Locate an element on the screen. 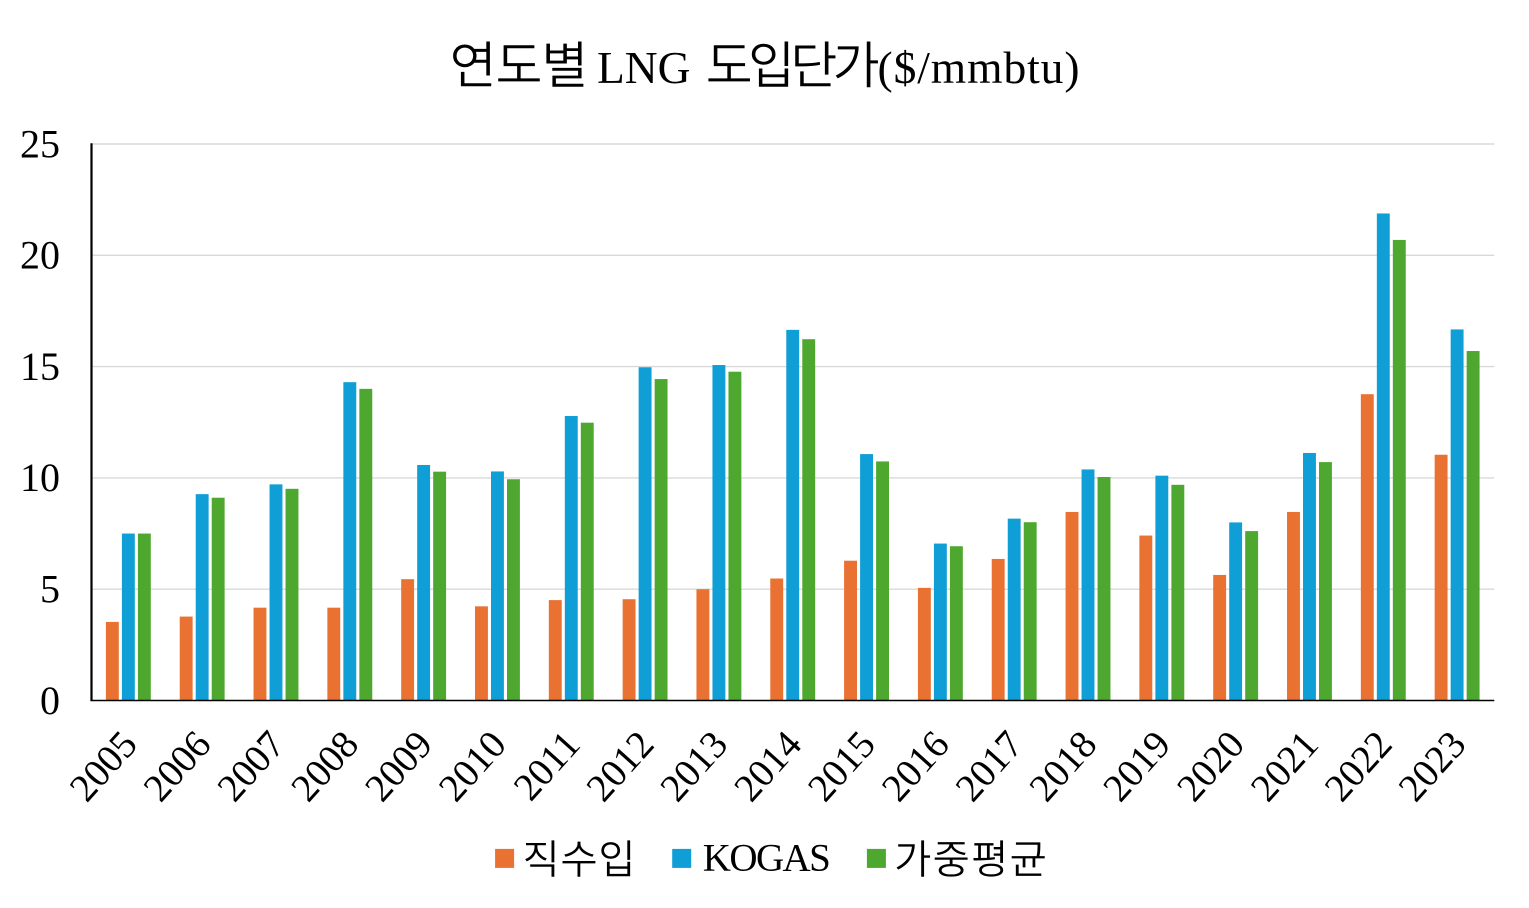 This screenshot has width=1529, height=908. svg-text: 0 is located at coordinates (50, 700).